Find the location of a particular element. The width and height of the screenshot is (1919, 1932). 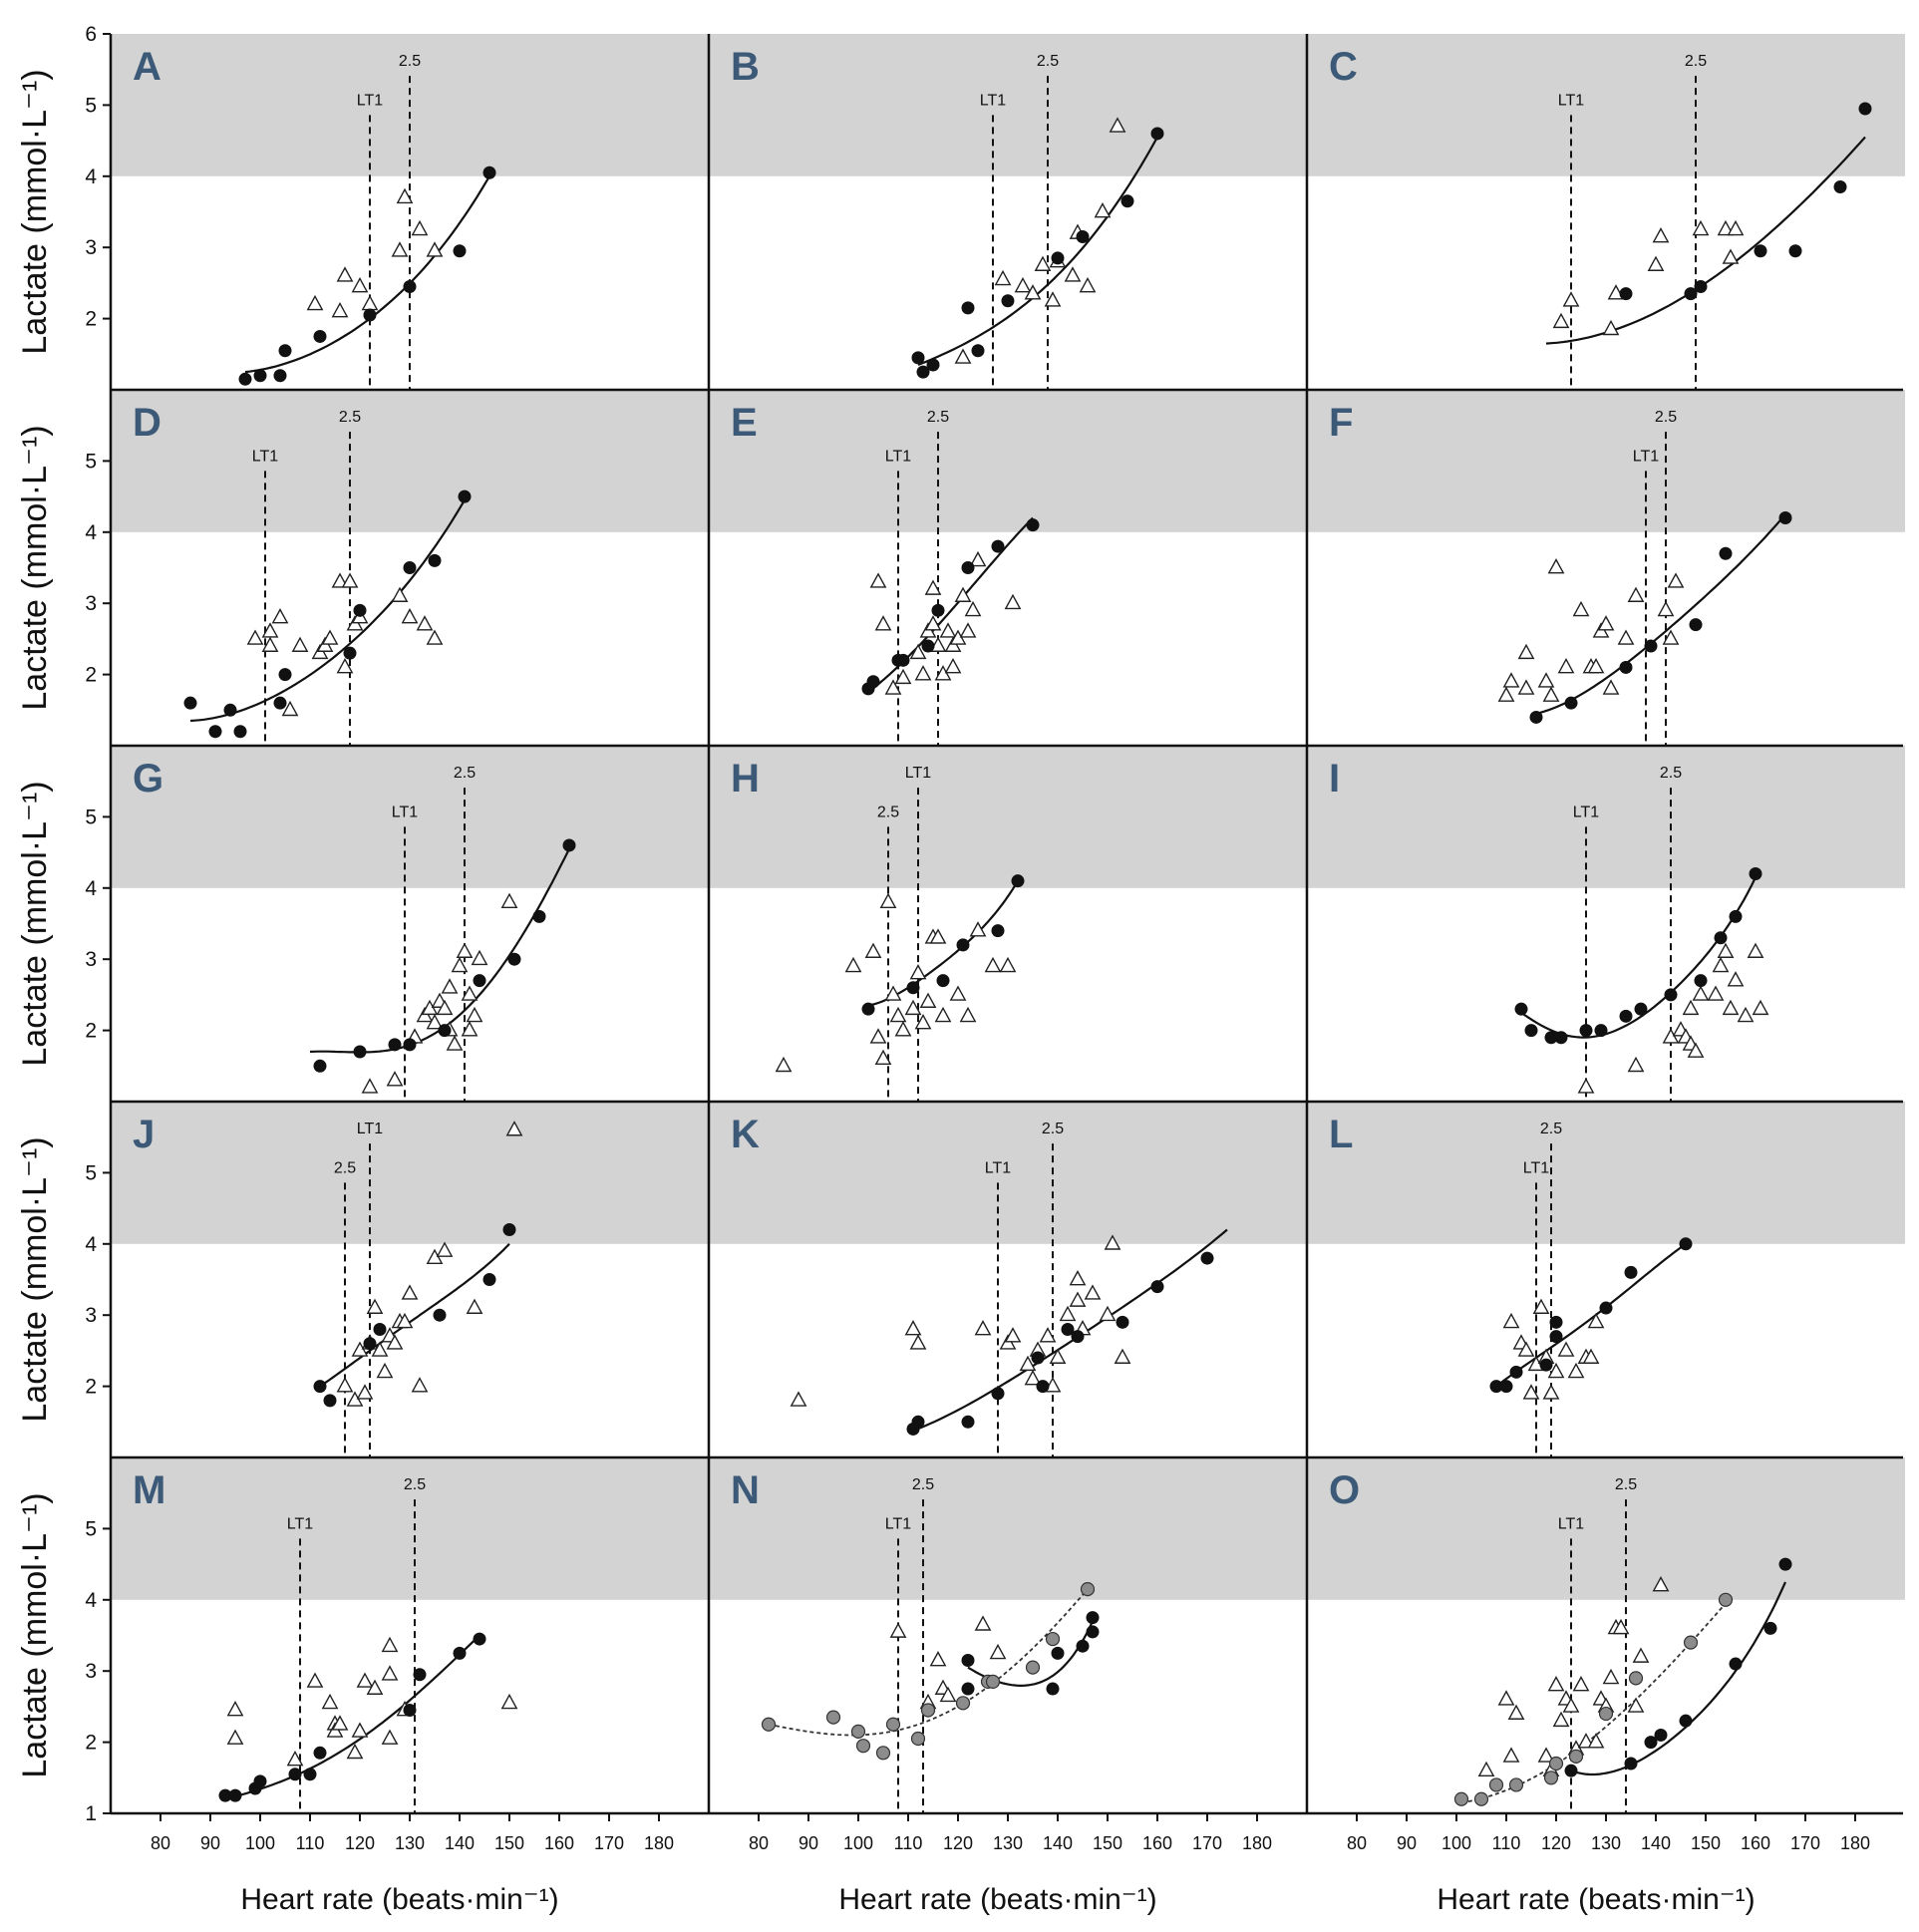

panel-d: LT1 2.5 D 2 3 4 5 is located at coordinates (397, 568).